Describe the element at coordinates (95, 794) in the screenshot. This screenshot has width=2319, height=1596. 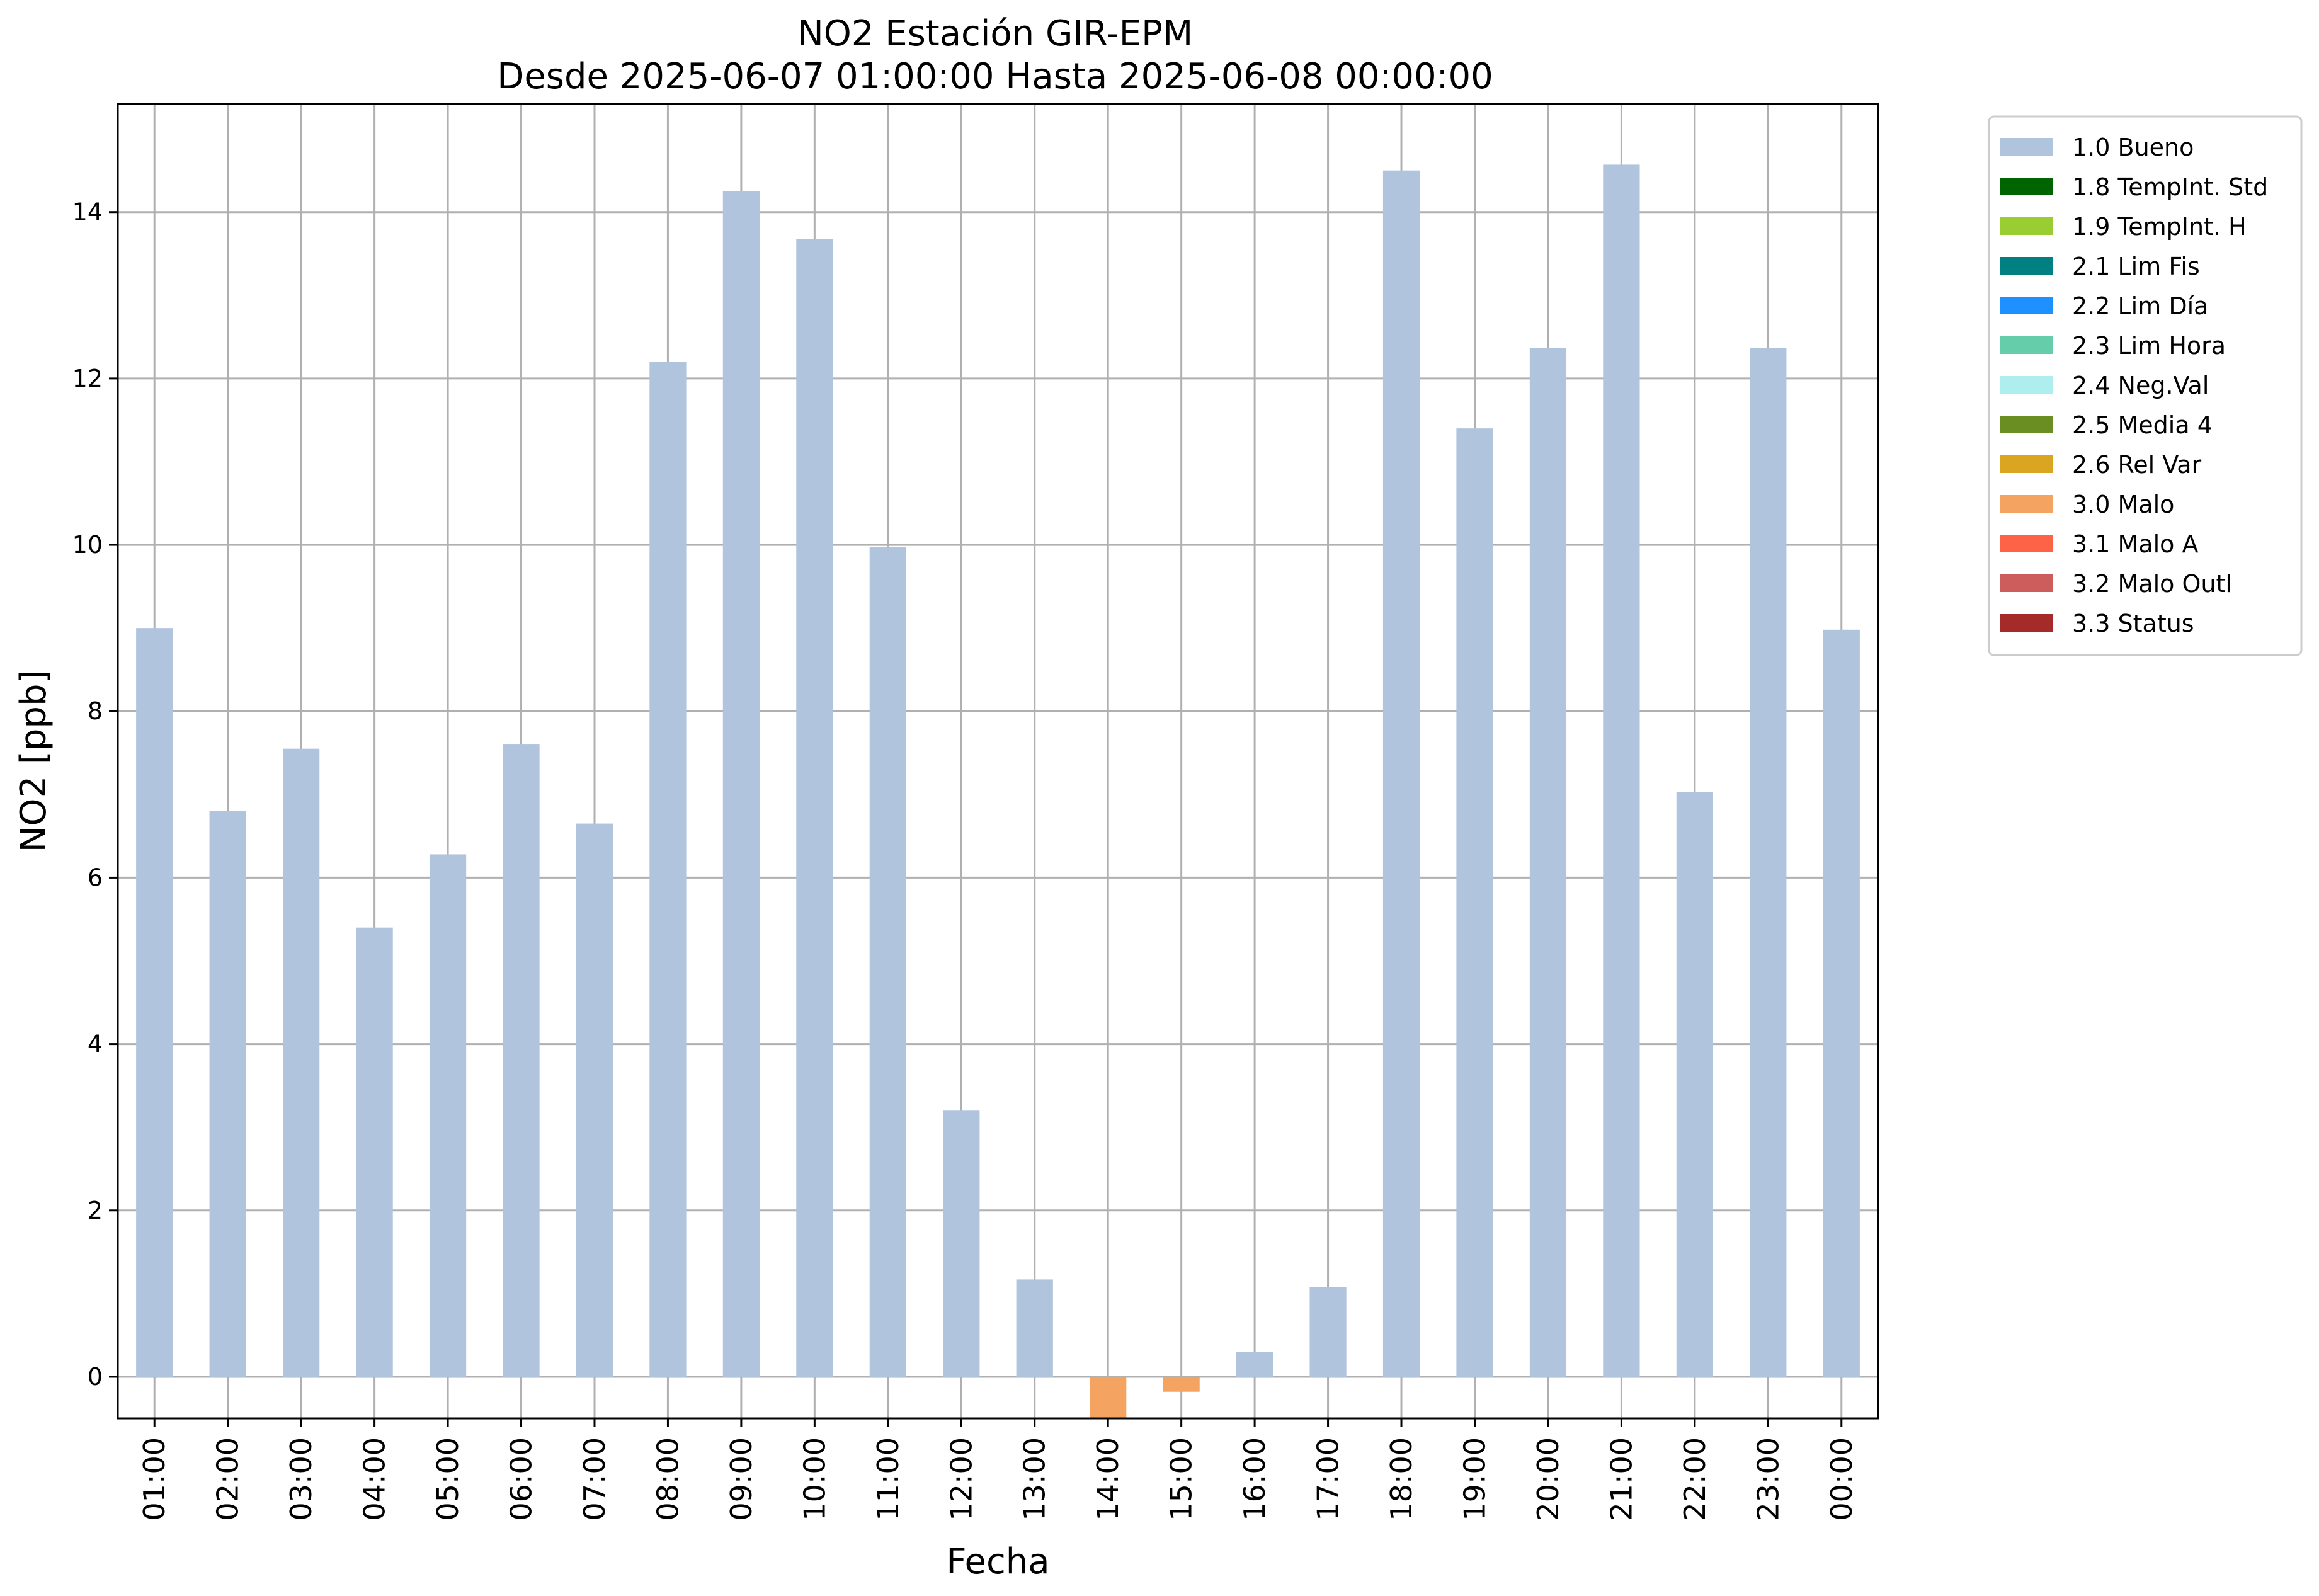
I see `y-axis-ticks: 0 2 4 6 8 10 12 14` at that location.